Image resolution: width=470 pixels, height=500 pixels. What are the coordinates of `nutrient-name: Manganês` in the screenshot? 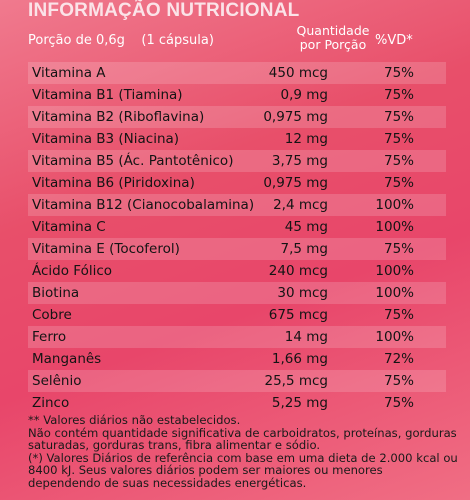 It's located at (67, 359).